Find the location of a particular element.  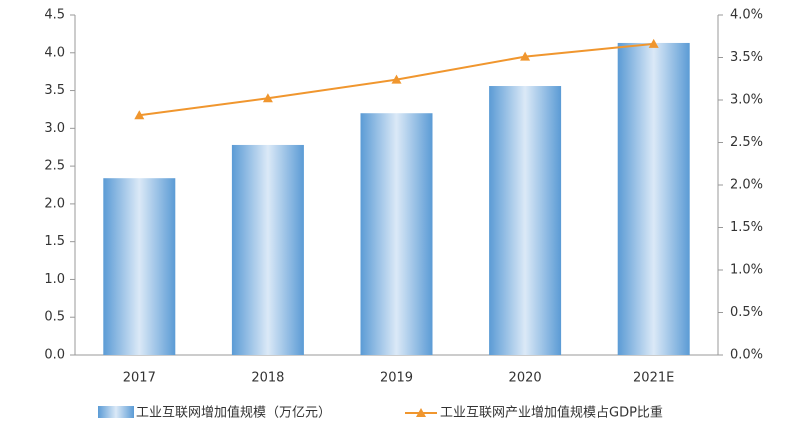

y2-tick-label: 1.5% is located at coordinates (746, 227).